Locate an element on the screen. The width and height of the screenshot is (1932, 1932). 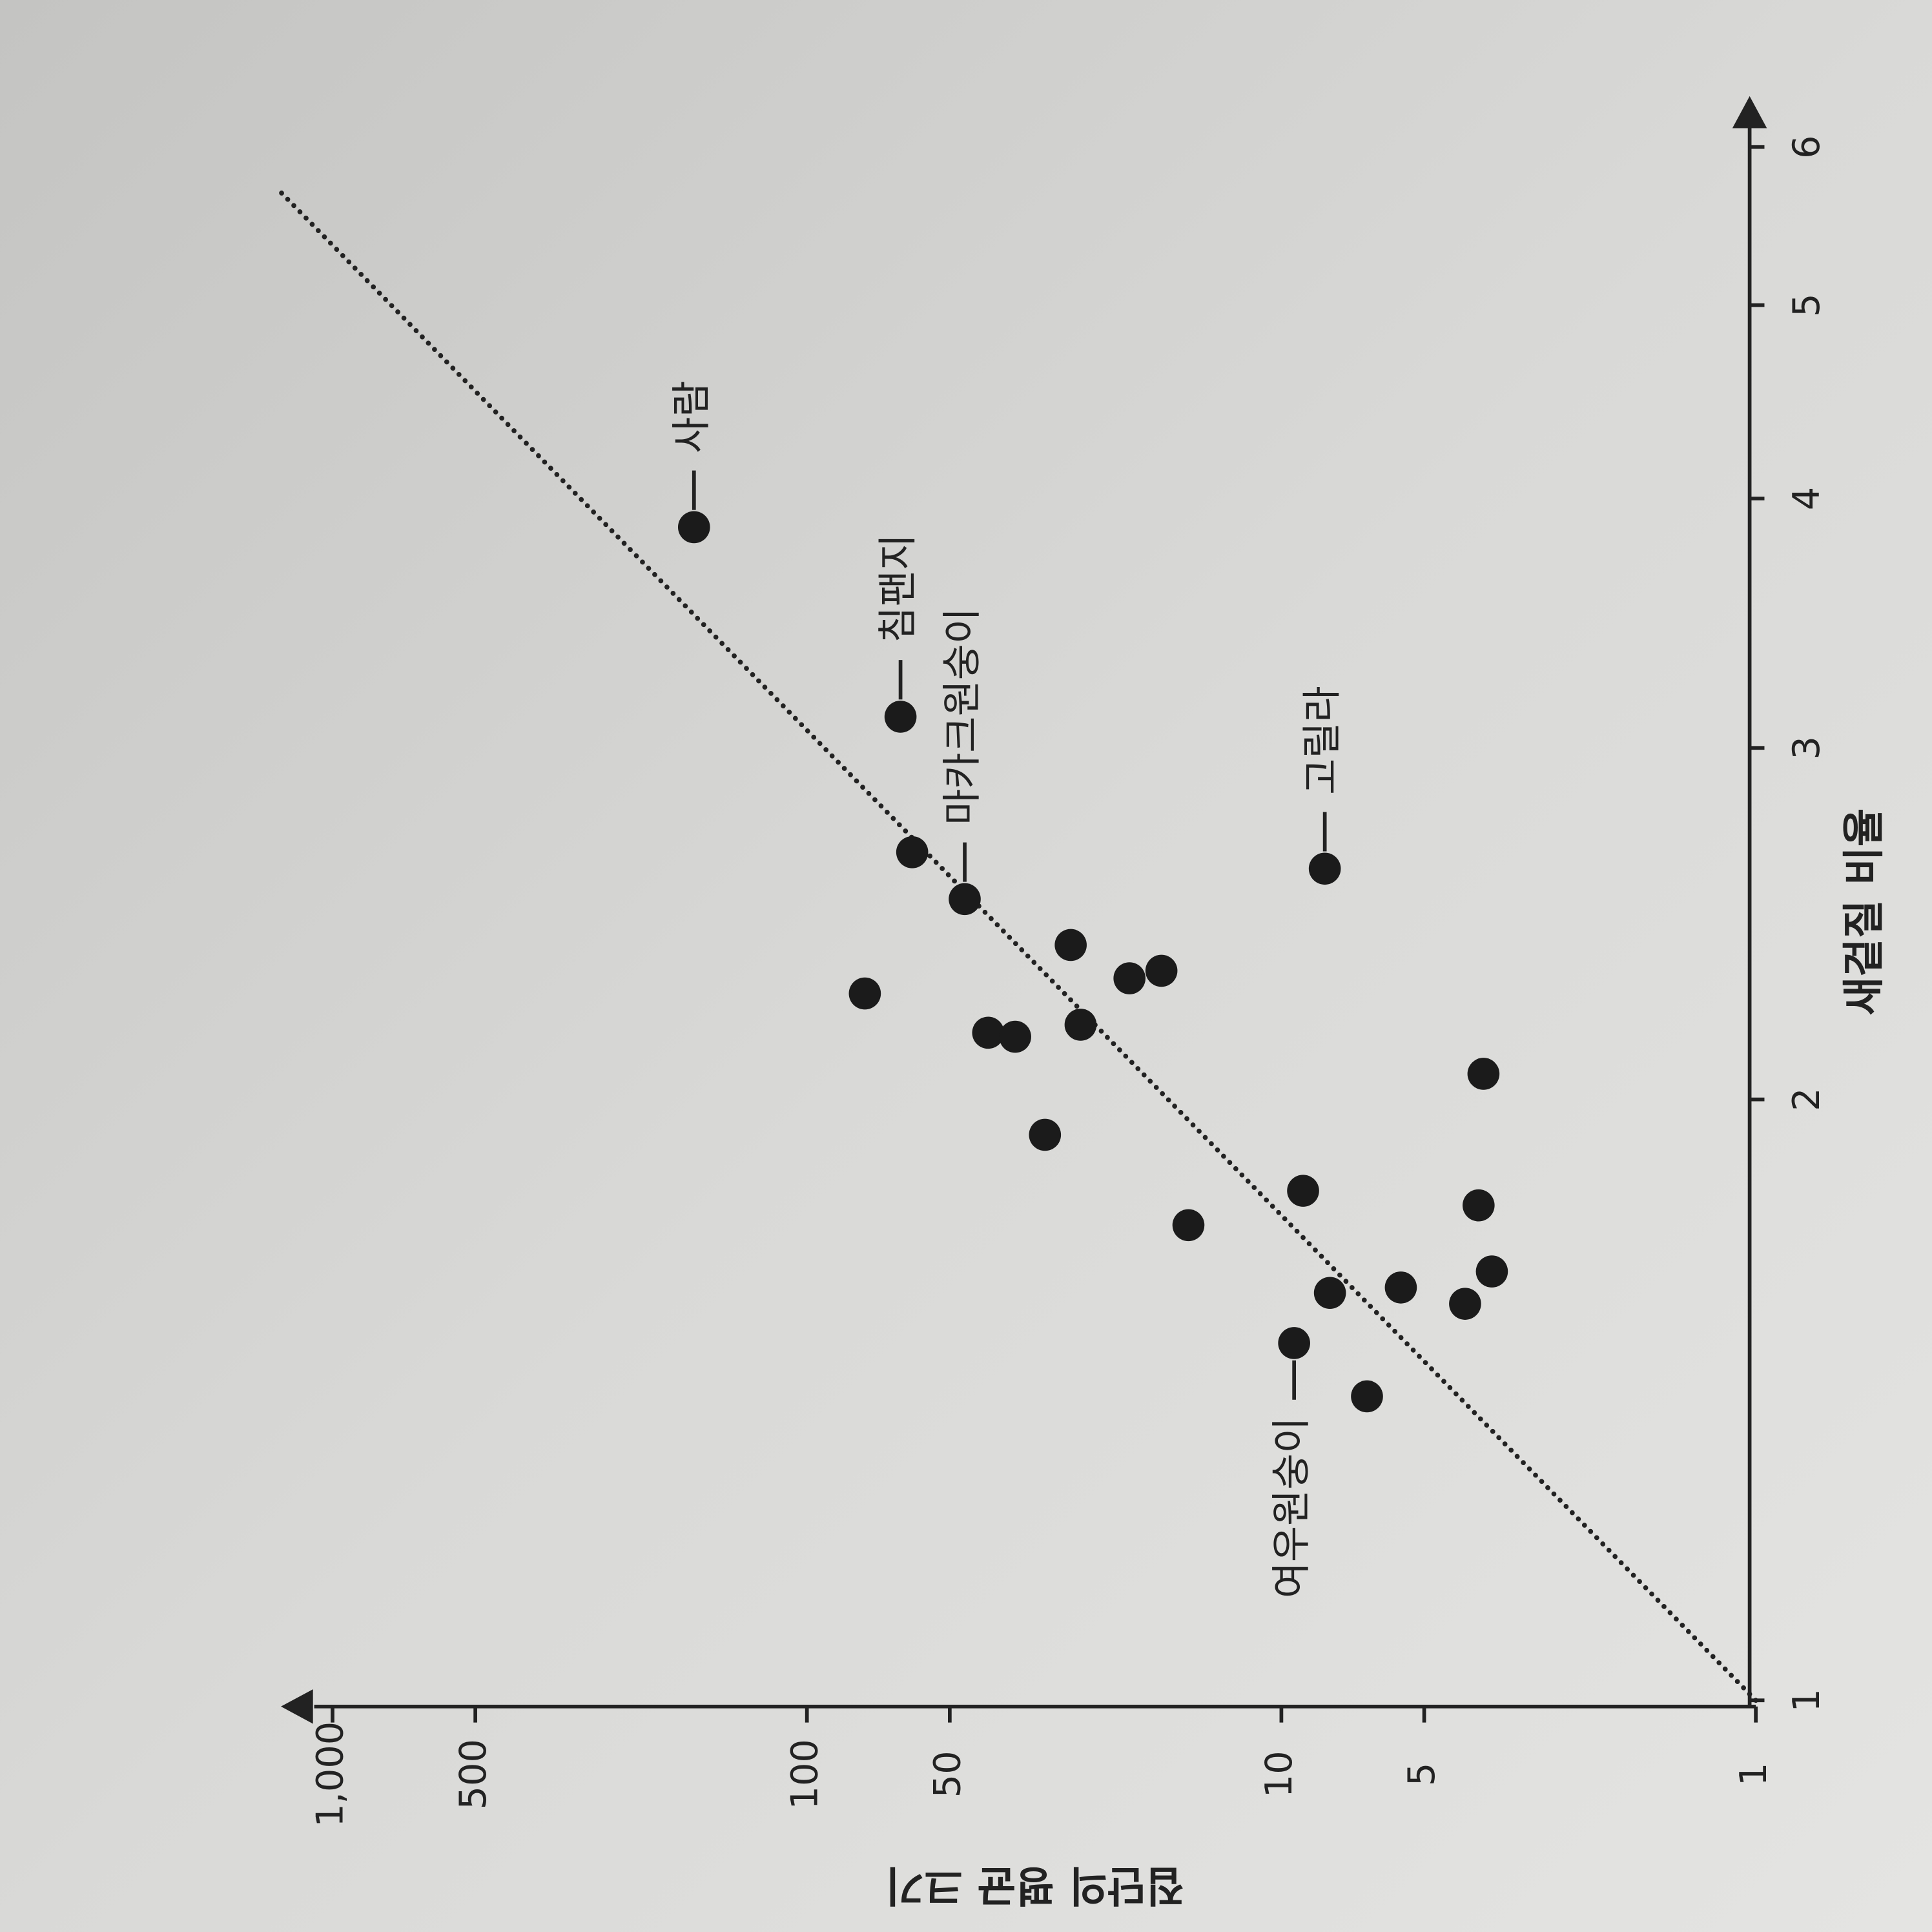
y-tick-label: 50 is located at coordinates (947, 1774).